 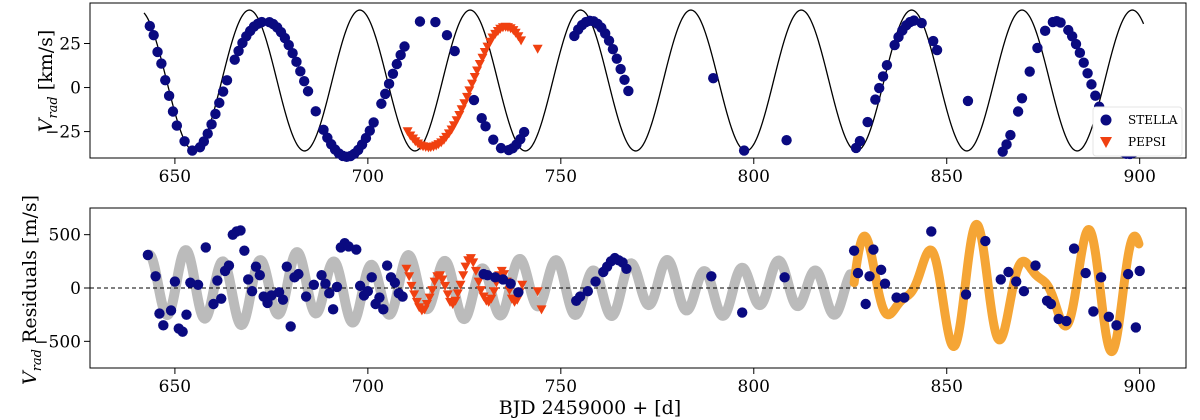 I want to click on bottom-y-tick-label: −500, so click(x=57, y=342).